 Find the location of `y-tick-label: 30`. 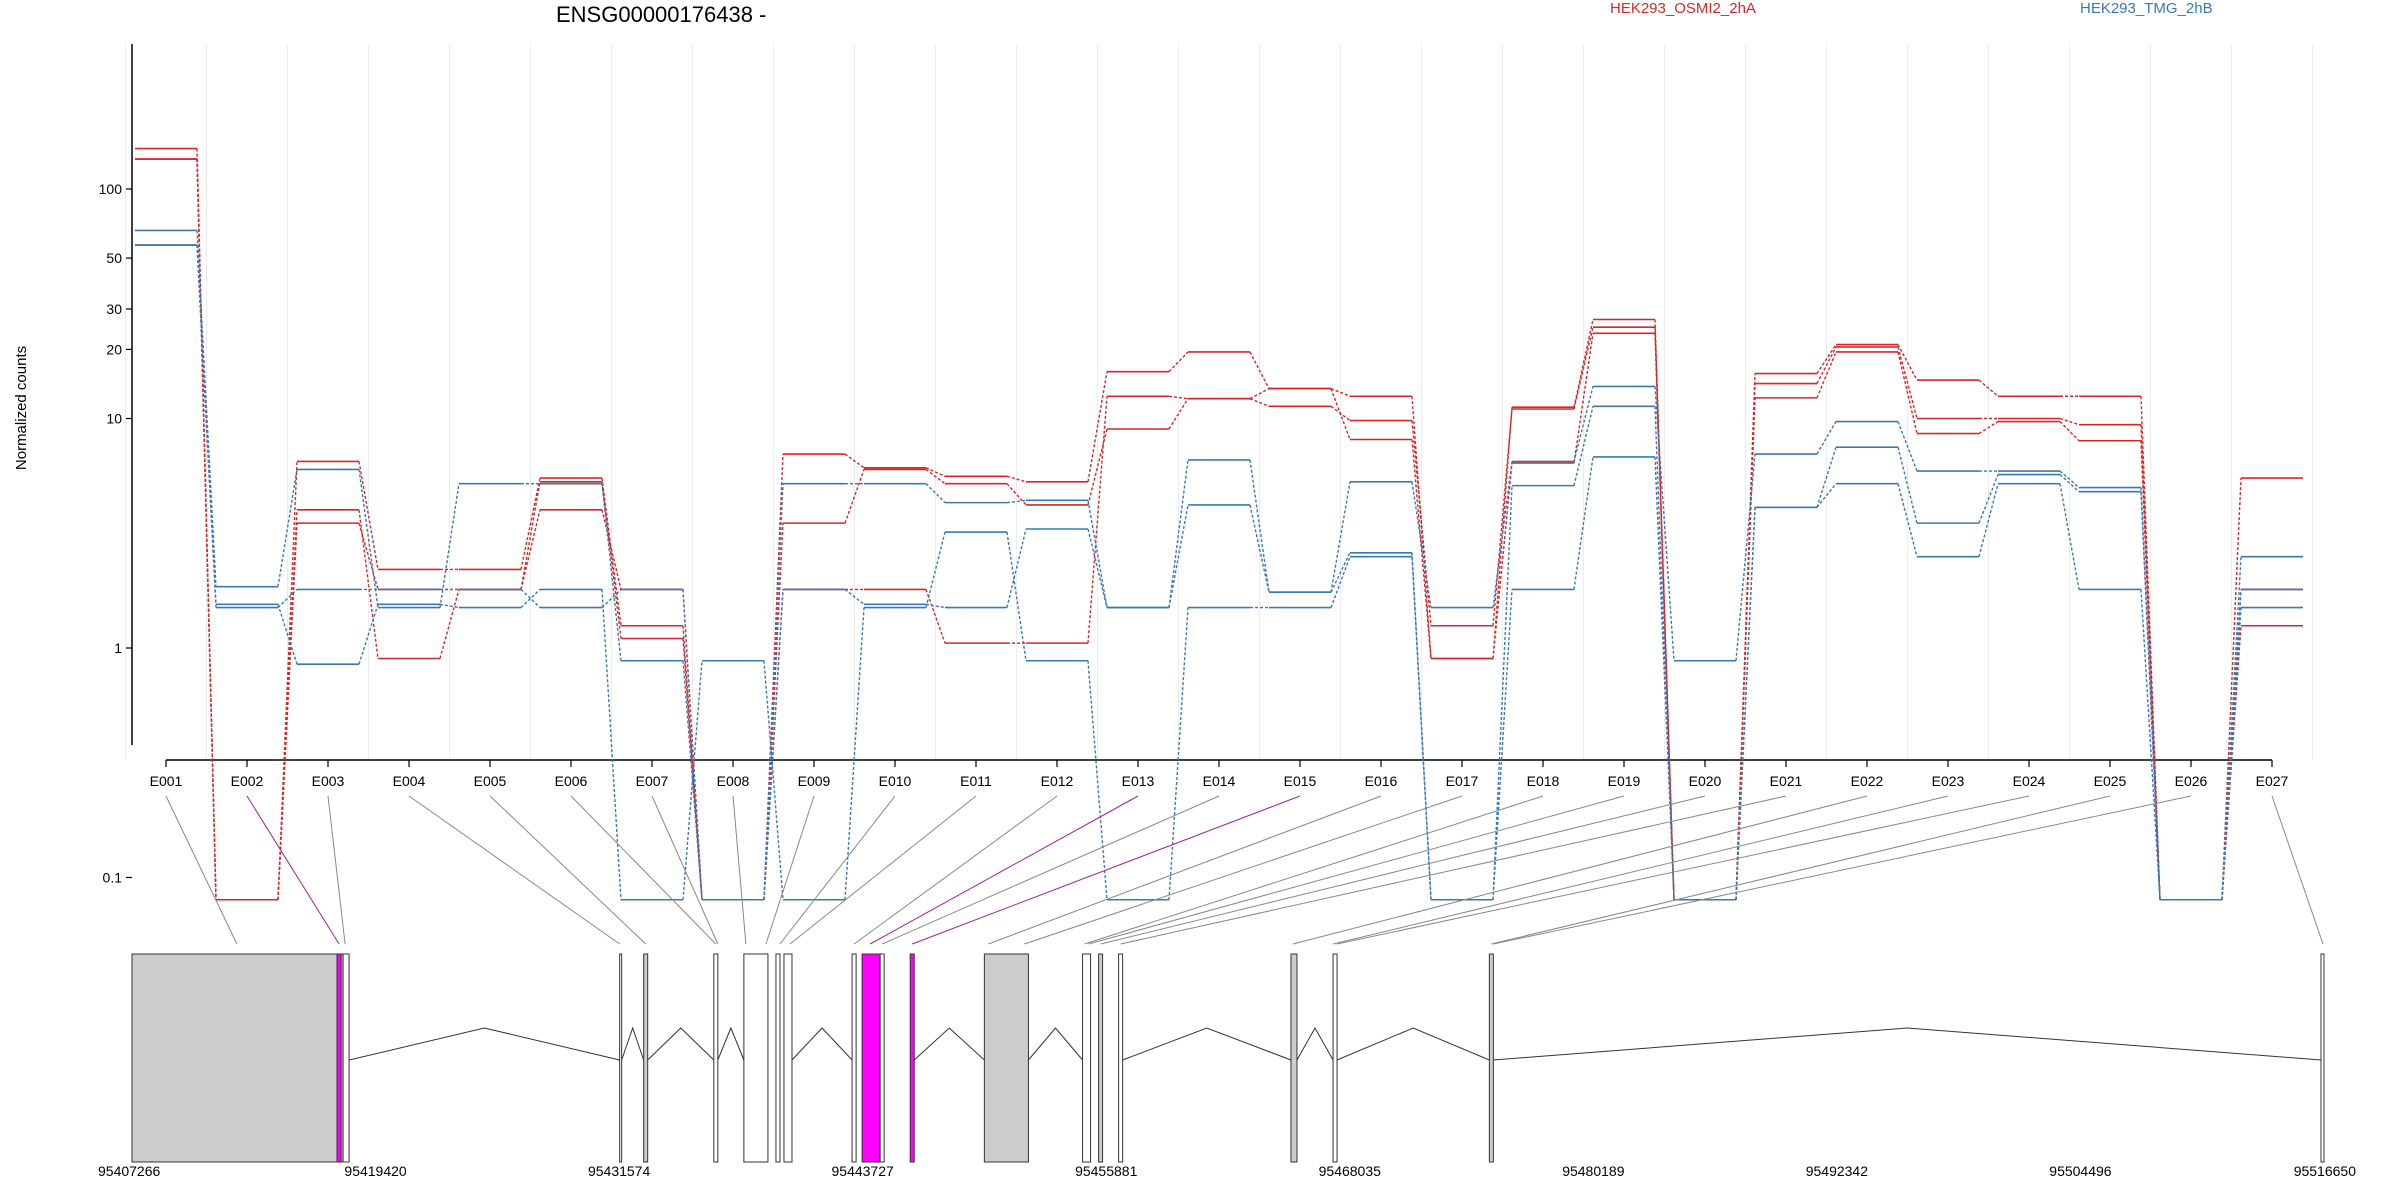

y-tick-label: 30 is located at coordinates (114, 309).